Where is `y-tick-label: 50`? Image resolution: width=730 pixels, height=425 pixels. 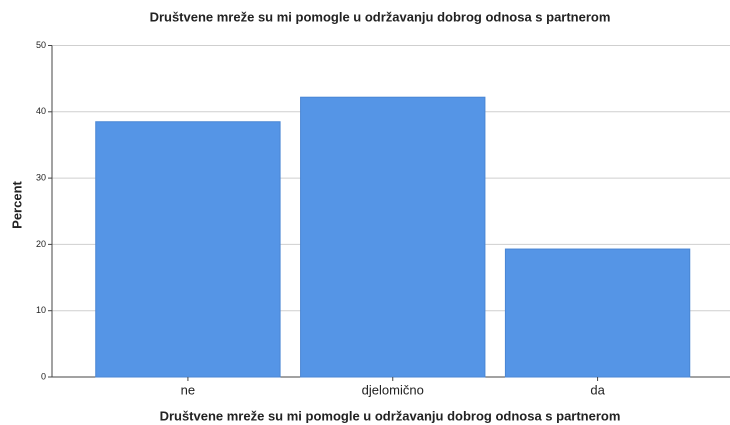
y-tick-label: 50 is located at coordinates (41, 45).